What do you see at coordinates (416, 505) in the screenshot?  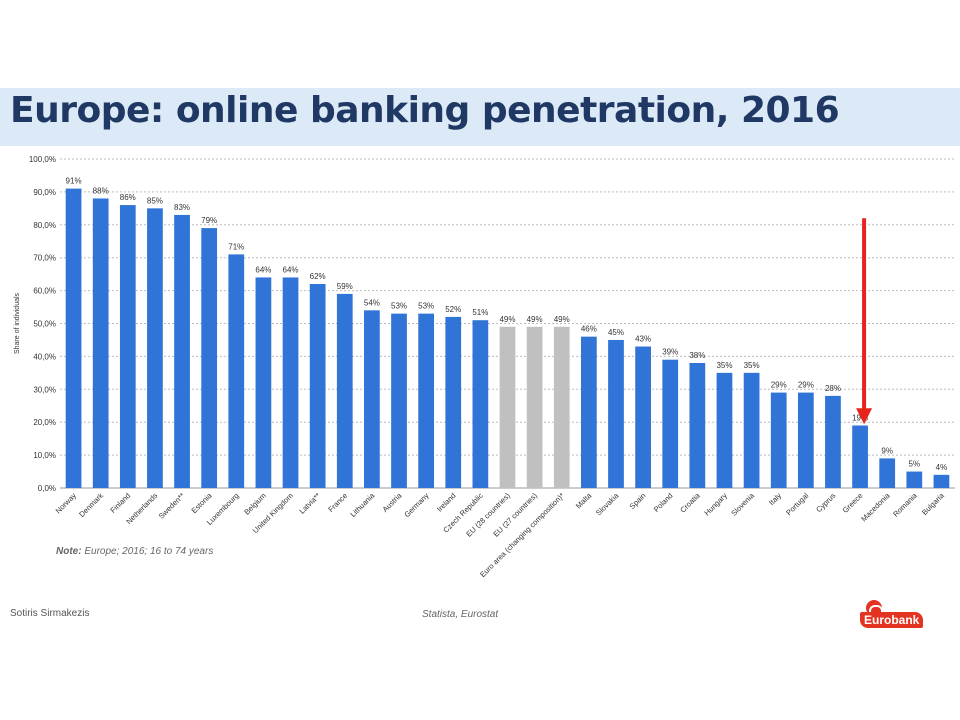 I see `x-tick-label: Germany` at bounding box center [416, 505].